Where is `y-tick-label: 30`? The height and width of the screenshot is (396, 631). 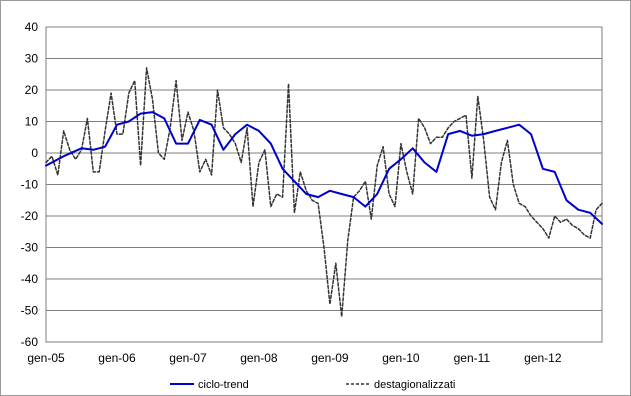
y-tick-label: 30 is located at coordinates (32, 59).